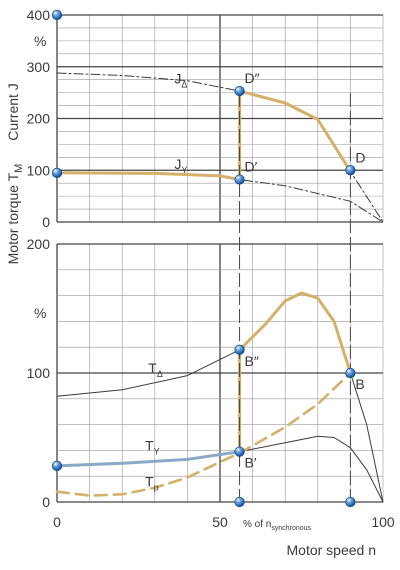  What do you see at coordinates (295, 372) in the screenshot?
I see `torque-operating-path` at bounding box center [295, 372].